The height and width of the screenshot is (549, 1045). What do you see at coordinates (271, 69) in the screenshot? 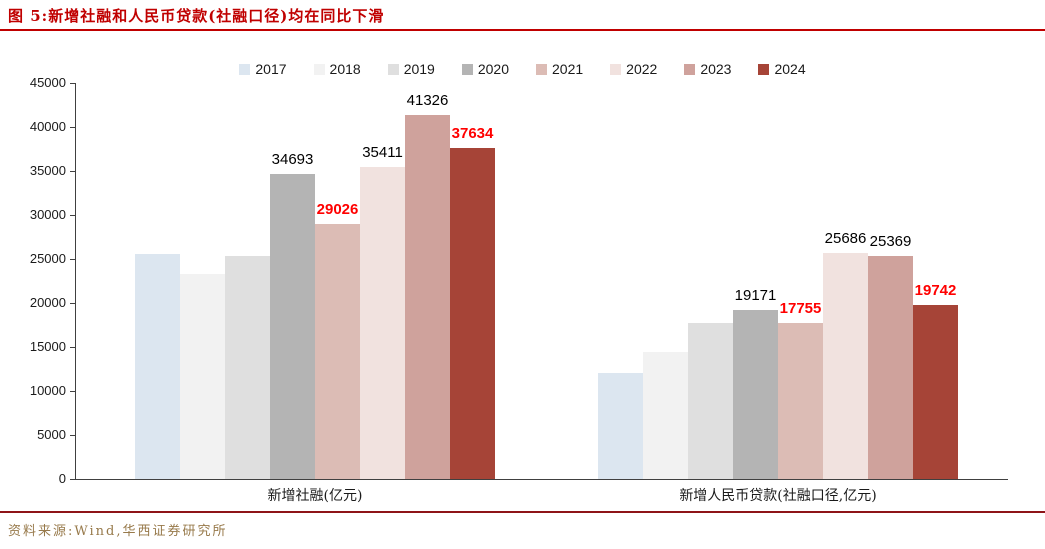
I see `legend-label-2017: 2017` at bounding box center [271, 69].